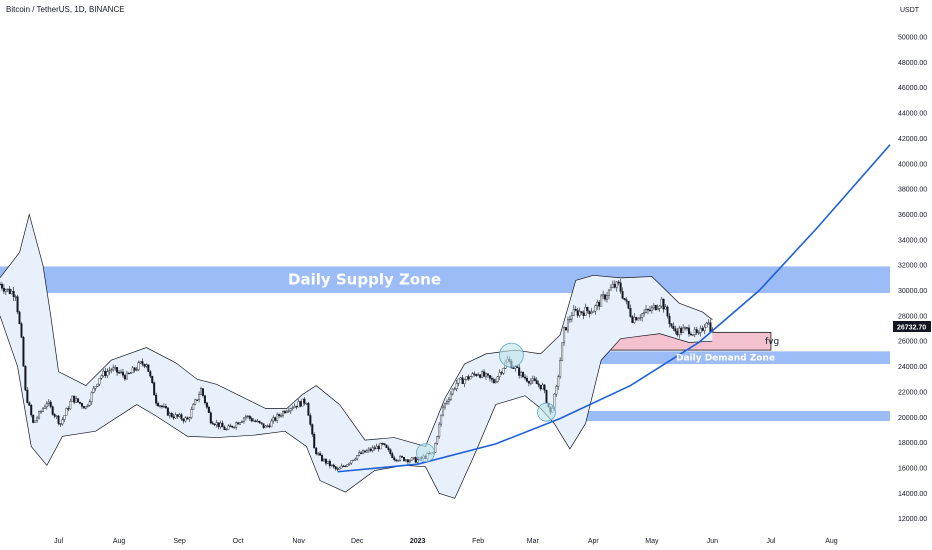  What do you see at coordinates (912, 164) in the screenshot?
I see `price-axis-tick-label: 40000.00` at bounding box center [912, 164].